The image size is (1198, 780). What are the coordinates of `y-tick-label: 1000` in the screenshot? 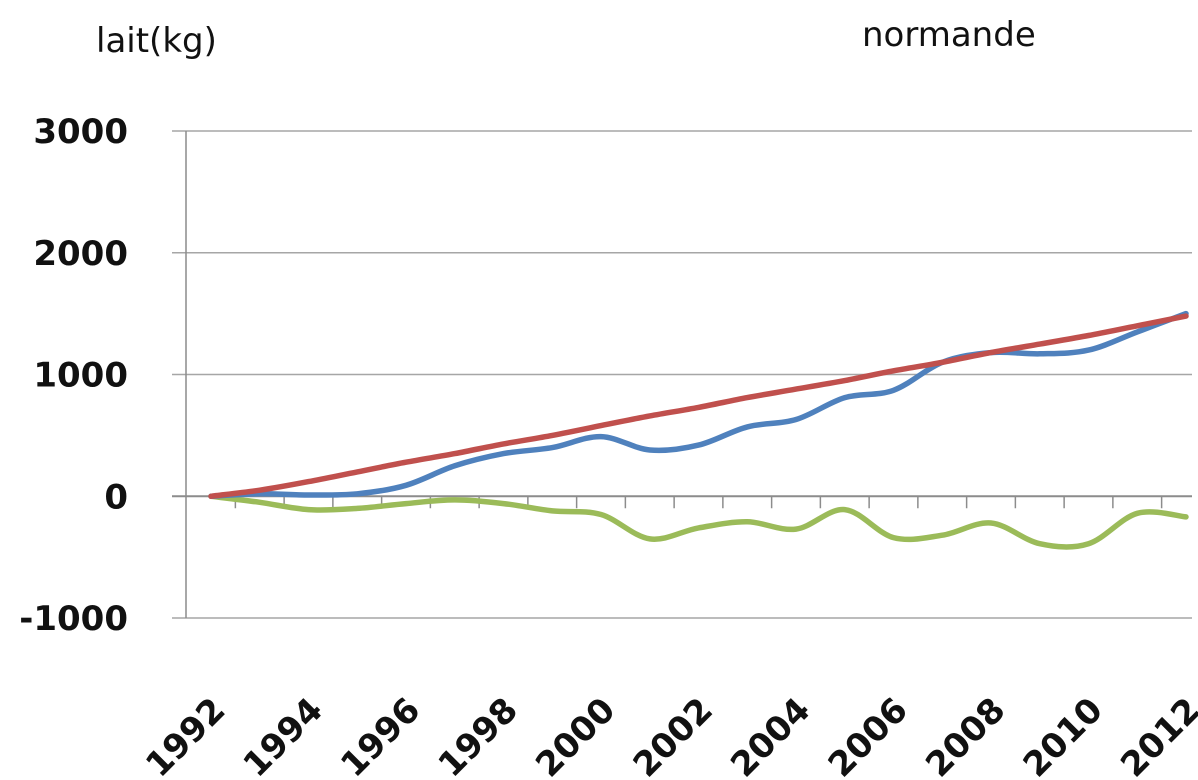 It's located at (80, 376).